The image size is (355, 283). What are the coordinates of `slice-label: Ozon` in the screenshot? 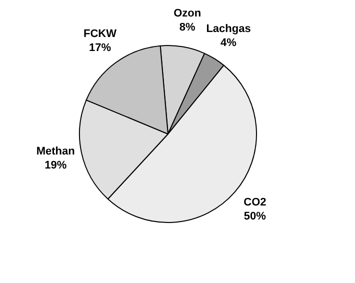 It's located at (188, 14).